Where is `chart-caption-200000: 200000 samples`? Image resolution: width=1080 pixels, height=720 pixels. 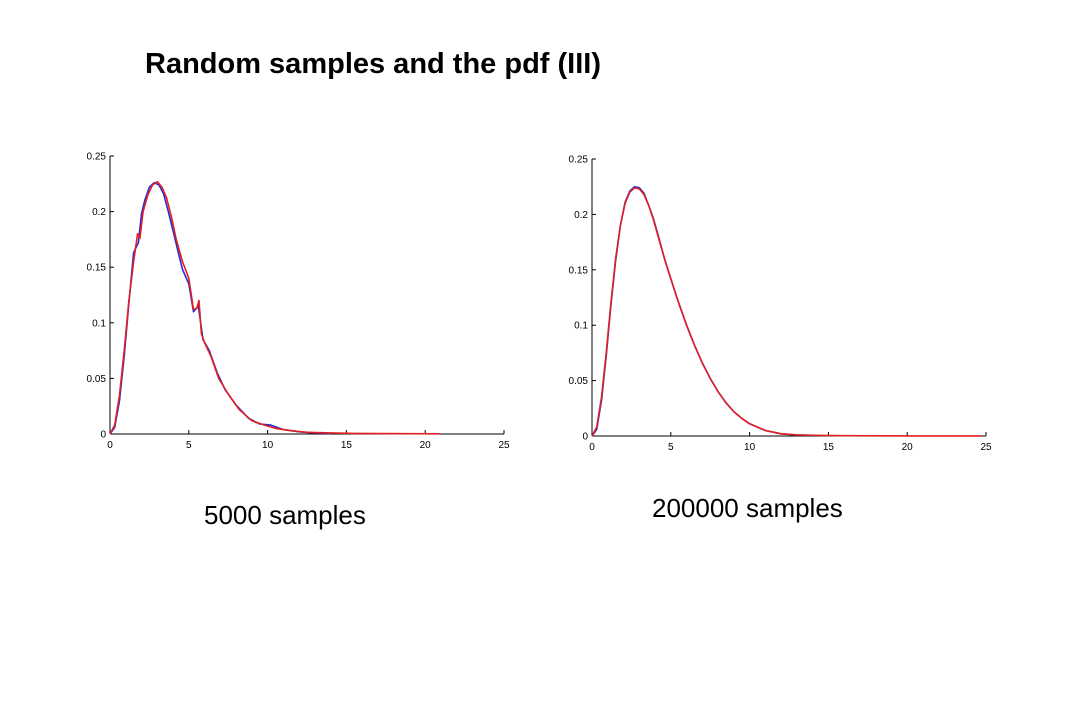
chart-caption-200000: 200000 samples is located at coordinates (747, 508).